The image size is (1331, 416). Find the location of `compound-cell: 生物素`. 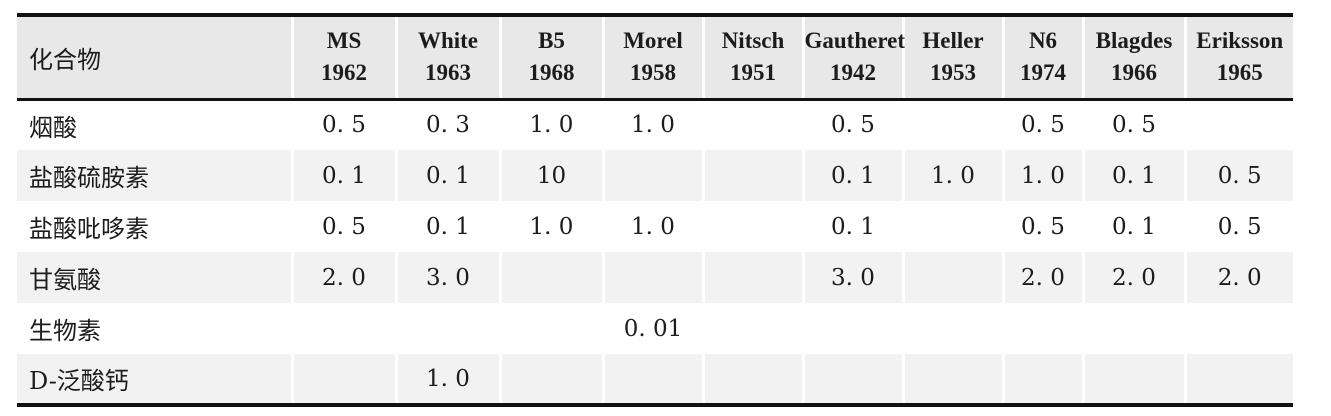

compound-cell: 生物素 is located at coordinates (65, 331).